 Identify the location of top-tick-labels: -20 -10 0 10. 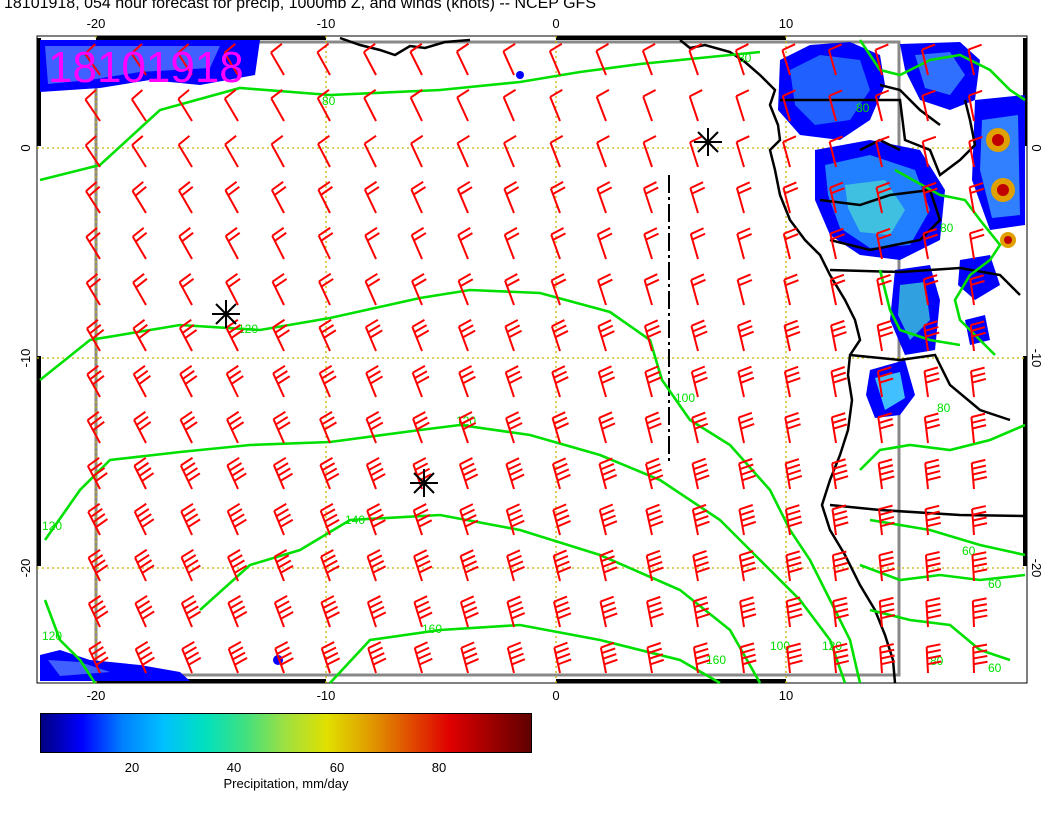
(440, 23).